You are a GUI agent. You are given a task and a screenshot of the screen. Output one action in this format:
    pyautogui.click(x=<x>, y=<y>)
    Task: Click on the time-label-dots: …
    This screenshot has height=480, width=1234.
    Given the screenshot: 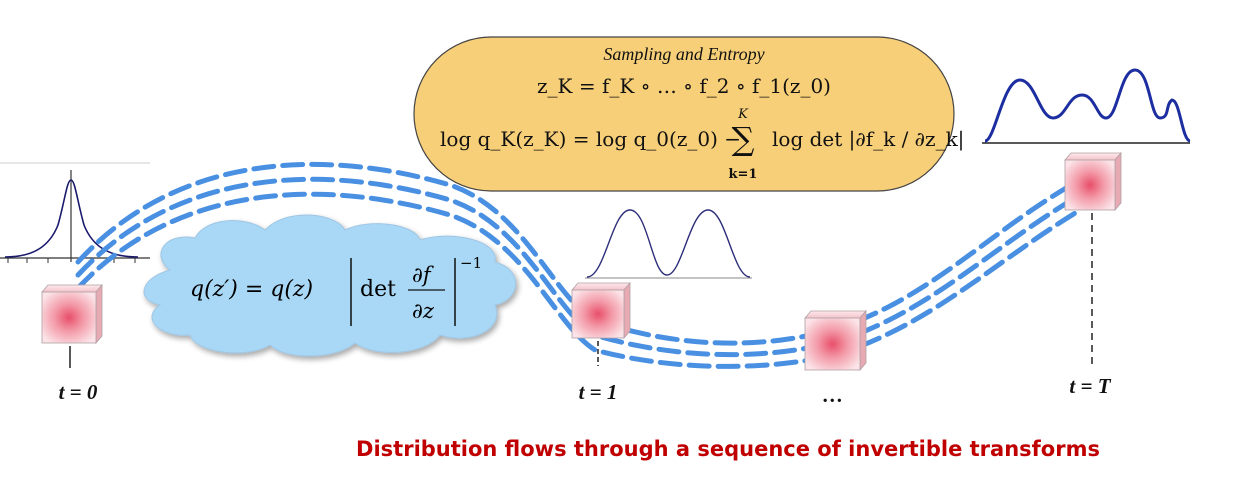 What is the action you would take?
    pyautogui.click(x=833, y=395)
    